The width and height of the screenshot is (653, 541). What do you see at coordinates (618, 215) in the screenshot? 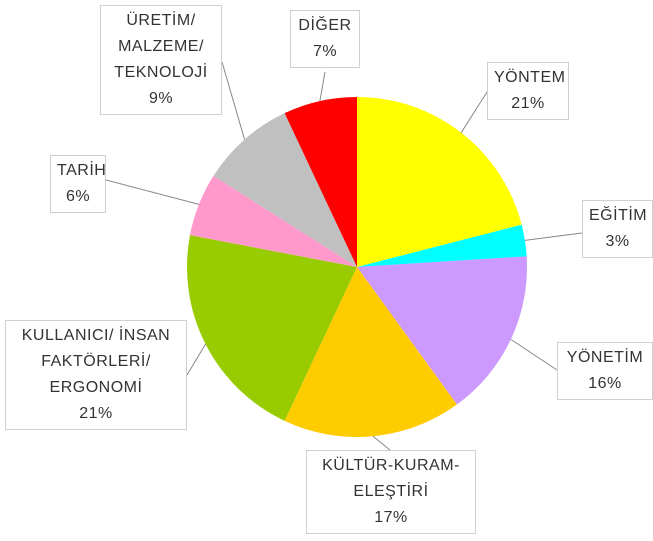
I see `category-label: EĞİTİM` at bounding box center [618, 215].